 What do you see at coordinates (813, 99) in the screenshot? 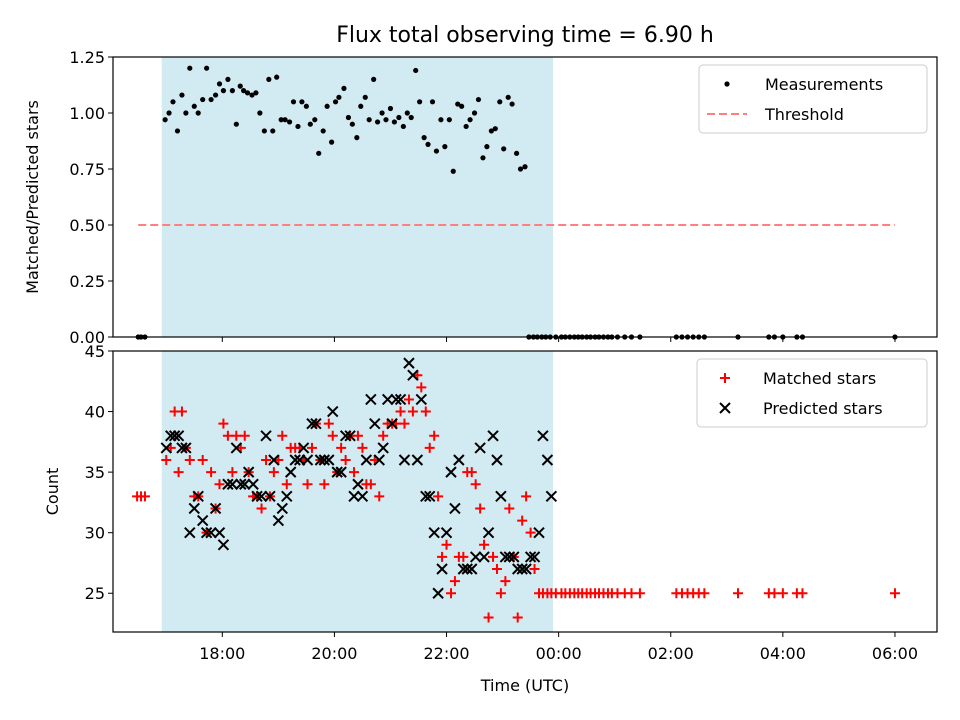
I see `legend: Measurements Threshold` at bounding box center [813, 99].